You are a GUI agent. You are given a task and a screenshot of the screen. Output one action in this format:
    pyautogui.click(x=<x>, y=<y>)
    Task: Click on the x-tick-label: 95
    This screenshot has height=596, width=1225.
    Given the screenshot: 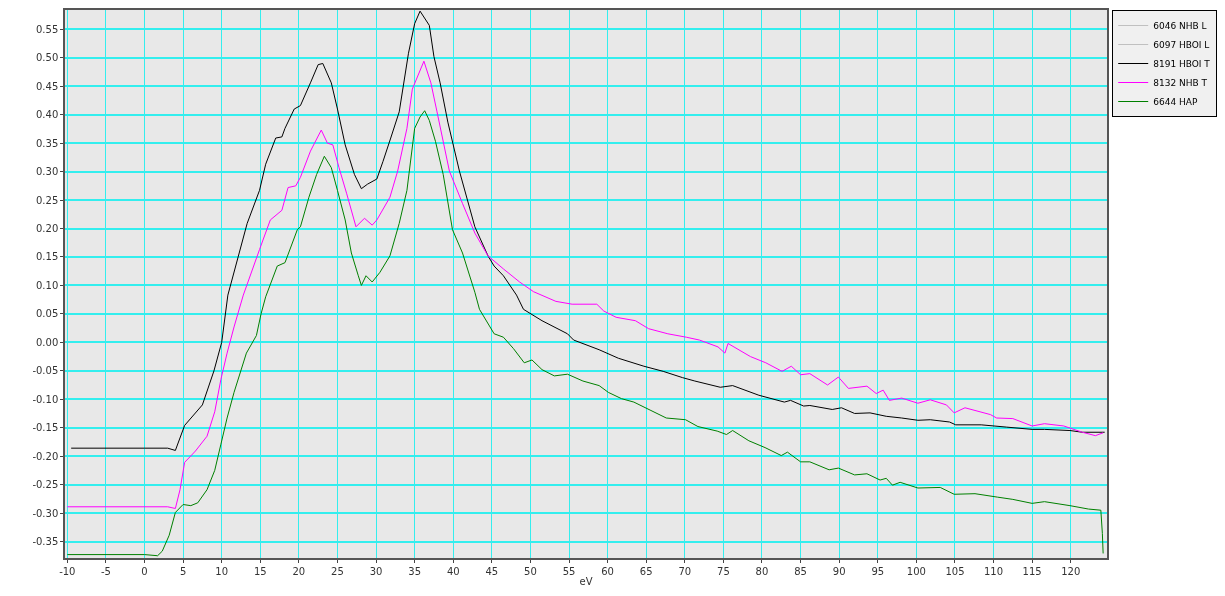 What is the action you would take?
    pyautogui.click(x=878, y=571)
    